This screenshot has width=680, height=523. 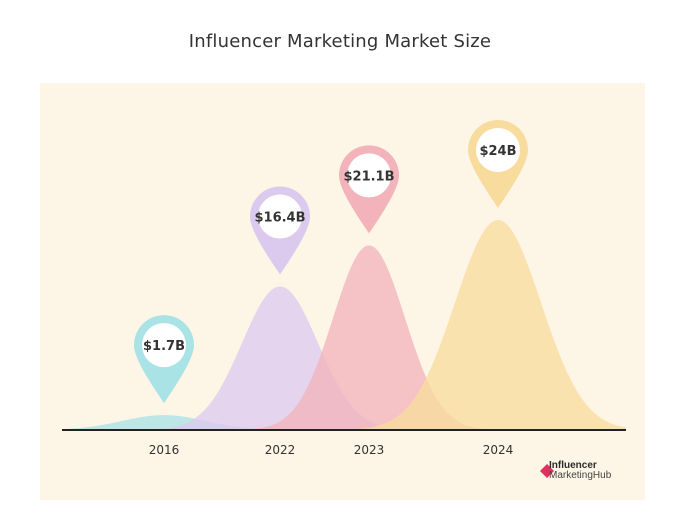 I want to click on influencer-marketing-hub-logo: Influencer MarketingHub, so click(x=585, y=471).